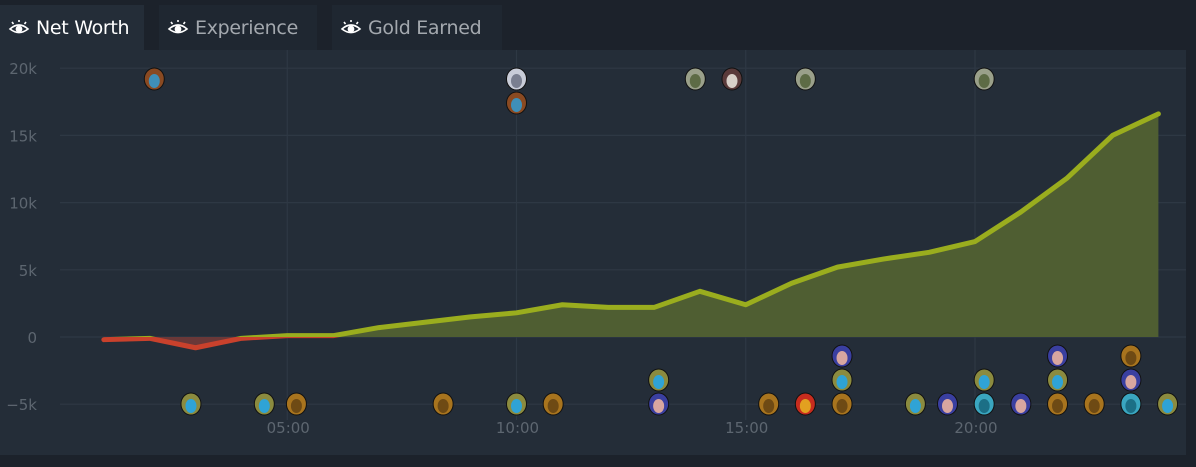 The height and width of the screenshot is (467, 1196). I want to click on tab-experience: Experience, so click(238, 27).